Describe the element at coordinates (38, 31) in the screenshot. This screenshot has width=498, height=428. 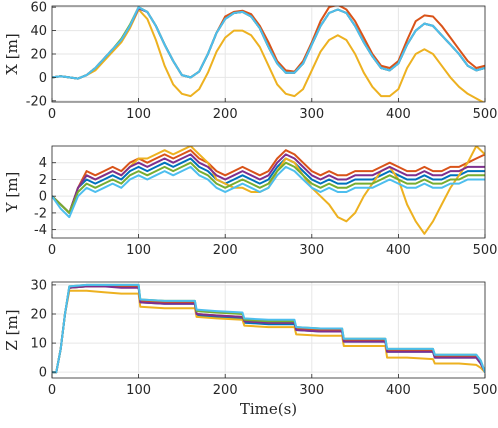
I see `y-tick-label: 40` at that location.